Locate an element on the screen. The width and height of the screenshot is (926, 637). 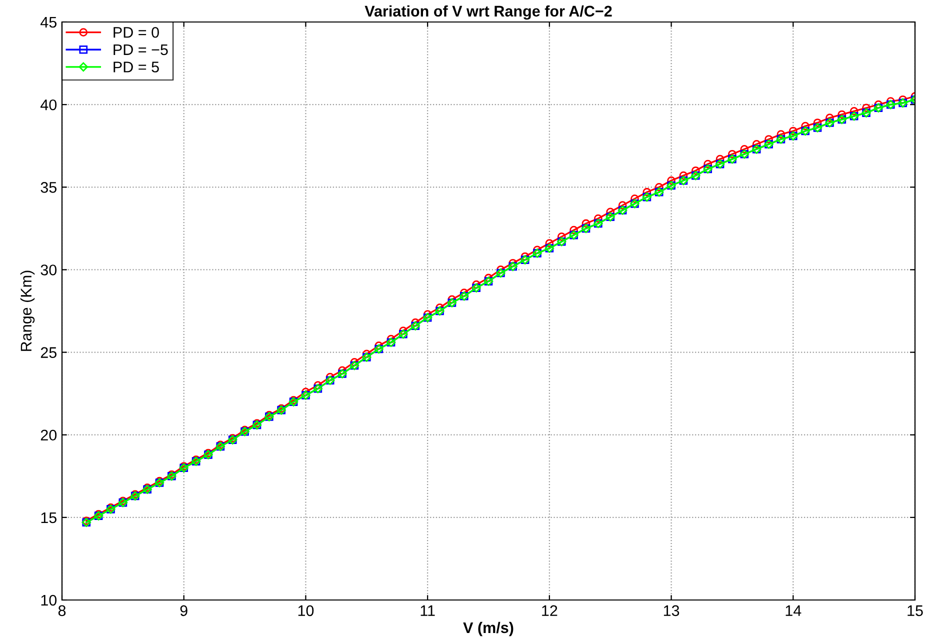
y-tick-label: 40 is located at coordinates (48, 104).